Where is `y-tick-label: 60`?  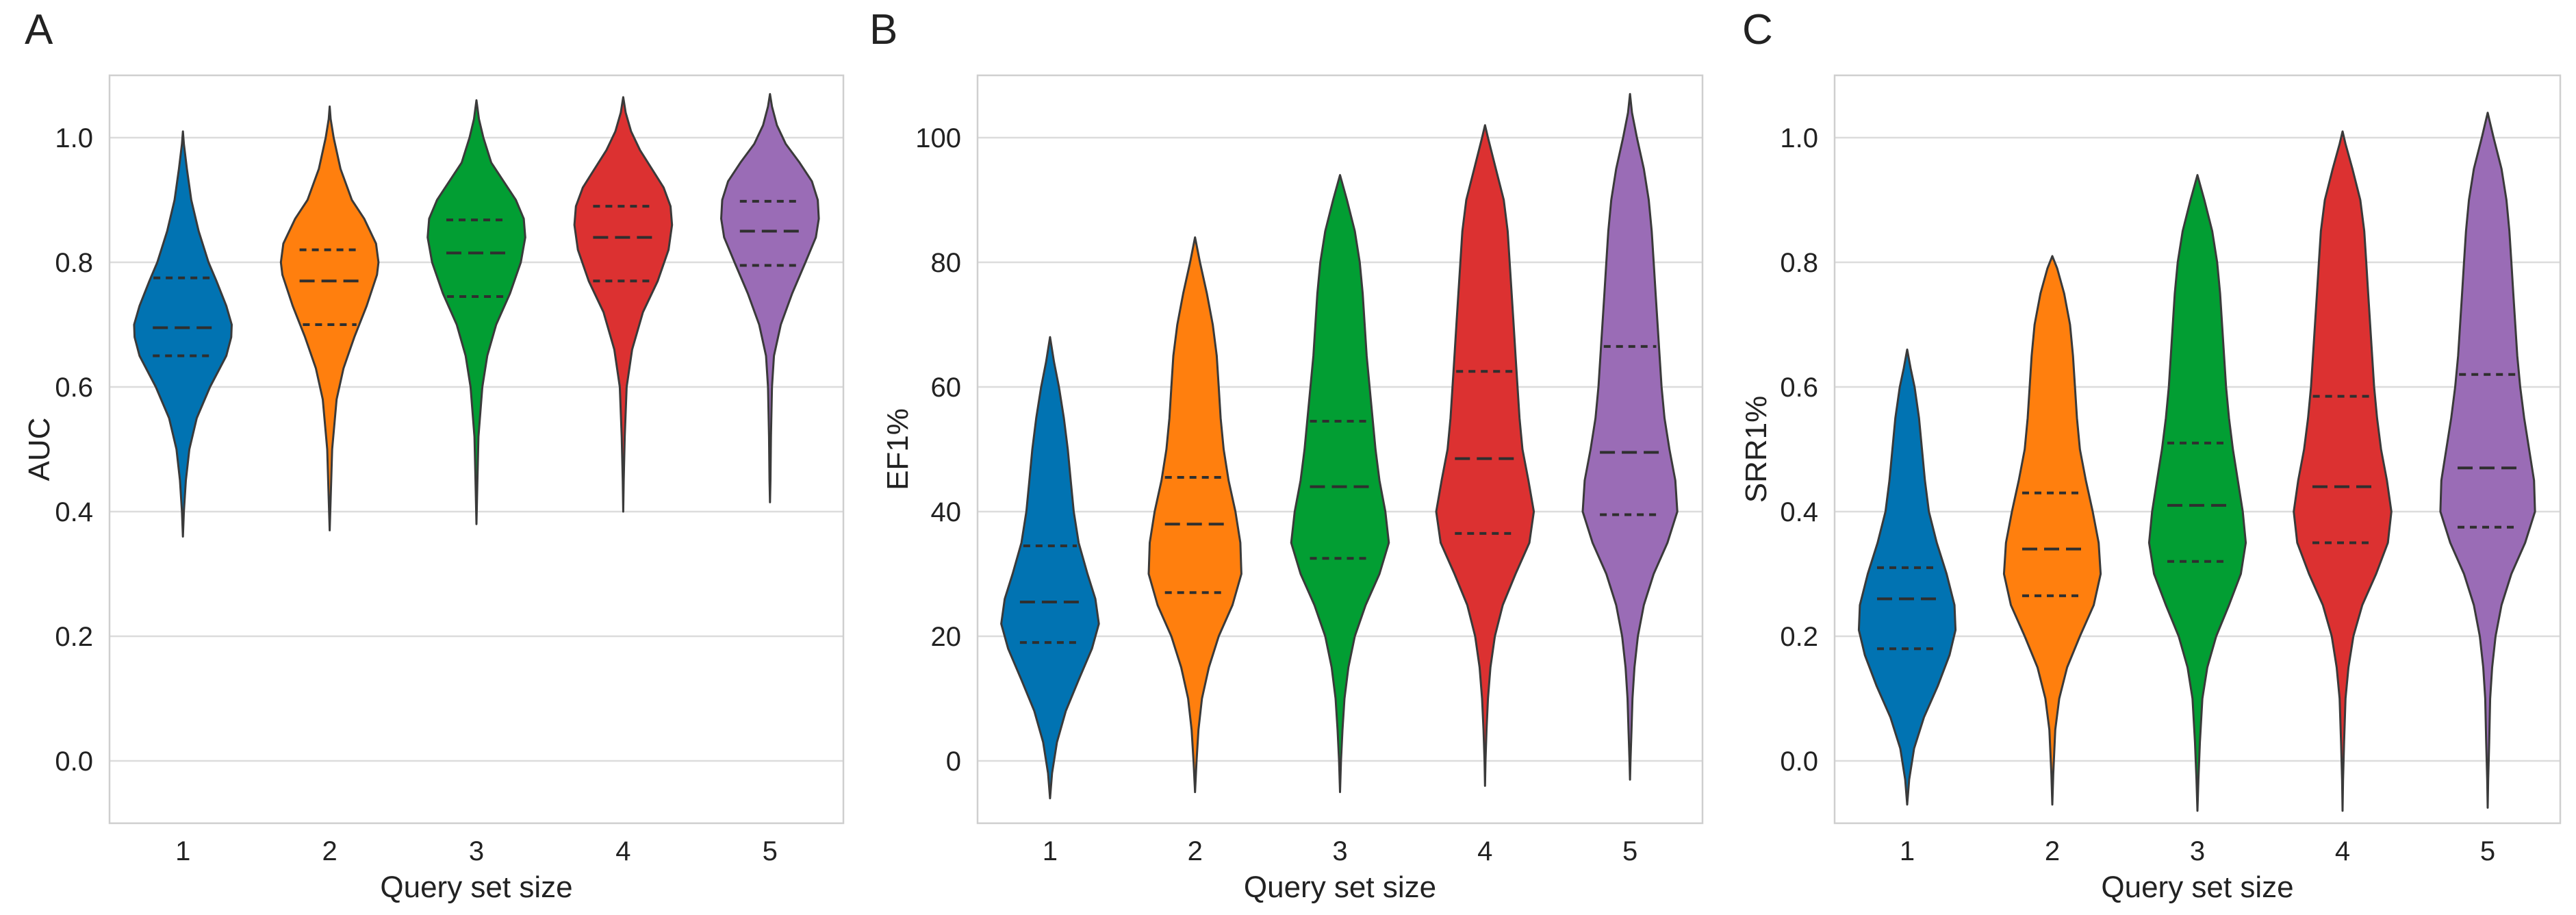 y-tick-label: 60 is located at coordinates (947, 388).